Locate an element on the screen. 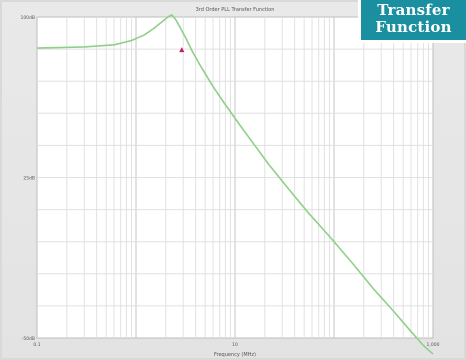 The height and width of the screenshot is (360, 466). chart-title: 3rd Order PLL Transfer Function is located at coordinates (235, 10).